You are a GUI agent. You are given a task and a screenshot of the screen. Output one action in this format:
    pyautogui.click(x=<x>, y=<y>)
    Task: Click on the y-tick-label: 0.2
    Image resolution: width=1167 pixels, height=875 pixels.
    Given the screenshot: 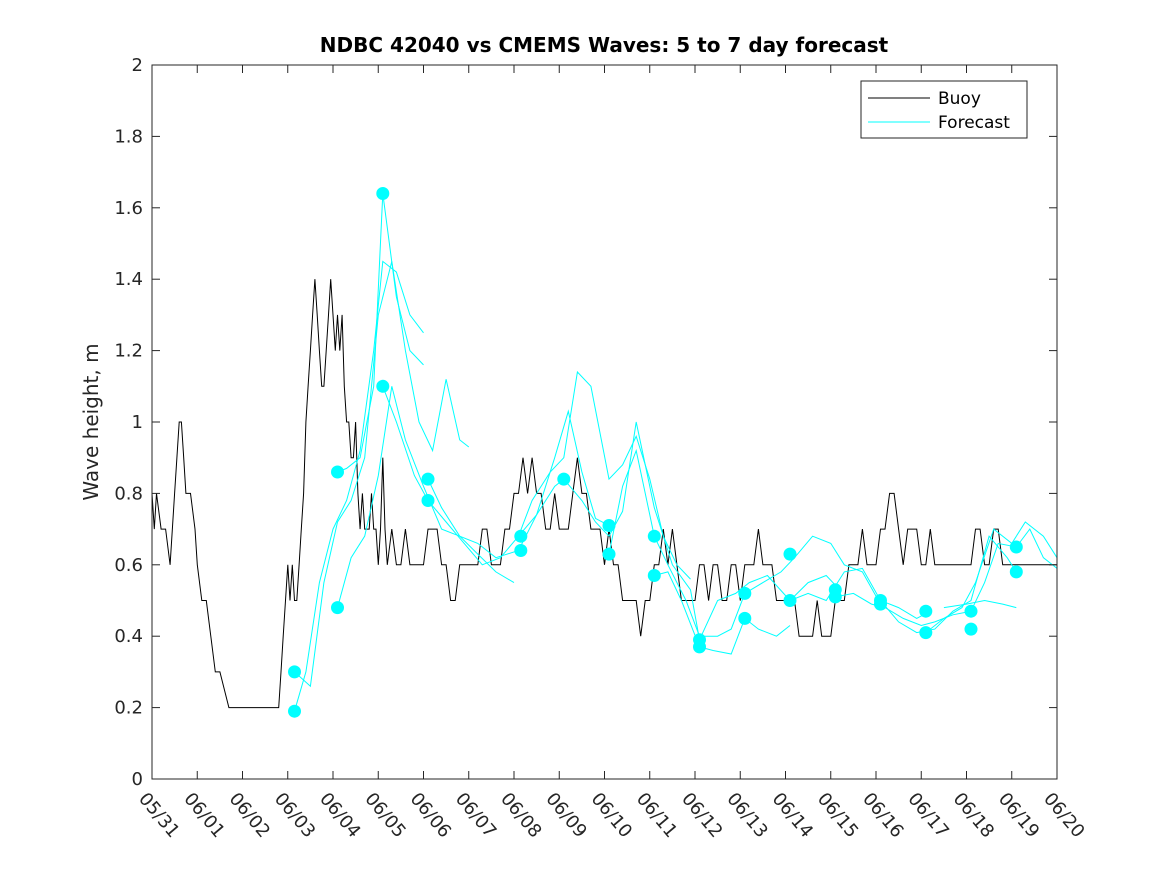 What is the action you would take?
    pyautogui.click(x=128, y=708)
    